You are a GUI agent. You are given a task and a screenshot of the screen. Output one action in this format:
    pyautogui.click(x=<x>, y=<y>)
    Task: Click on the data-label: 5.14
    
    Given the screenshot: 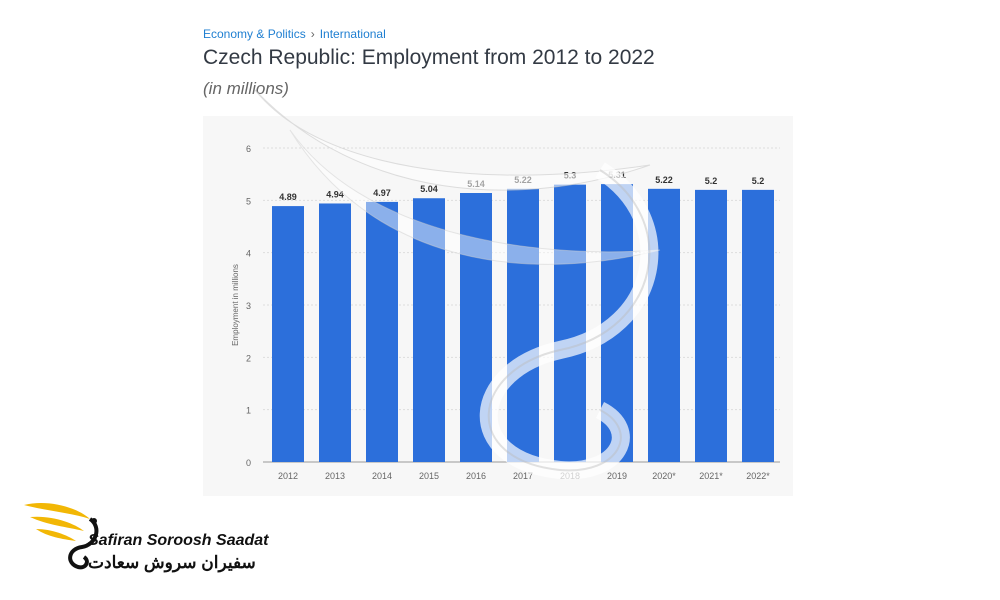 What is the action you would take?
    pyautogui.click(x=476, y=184)
    